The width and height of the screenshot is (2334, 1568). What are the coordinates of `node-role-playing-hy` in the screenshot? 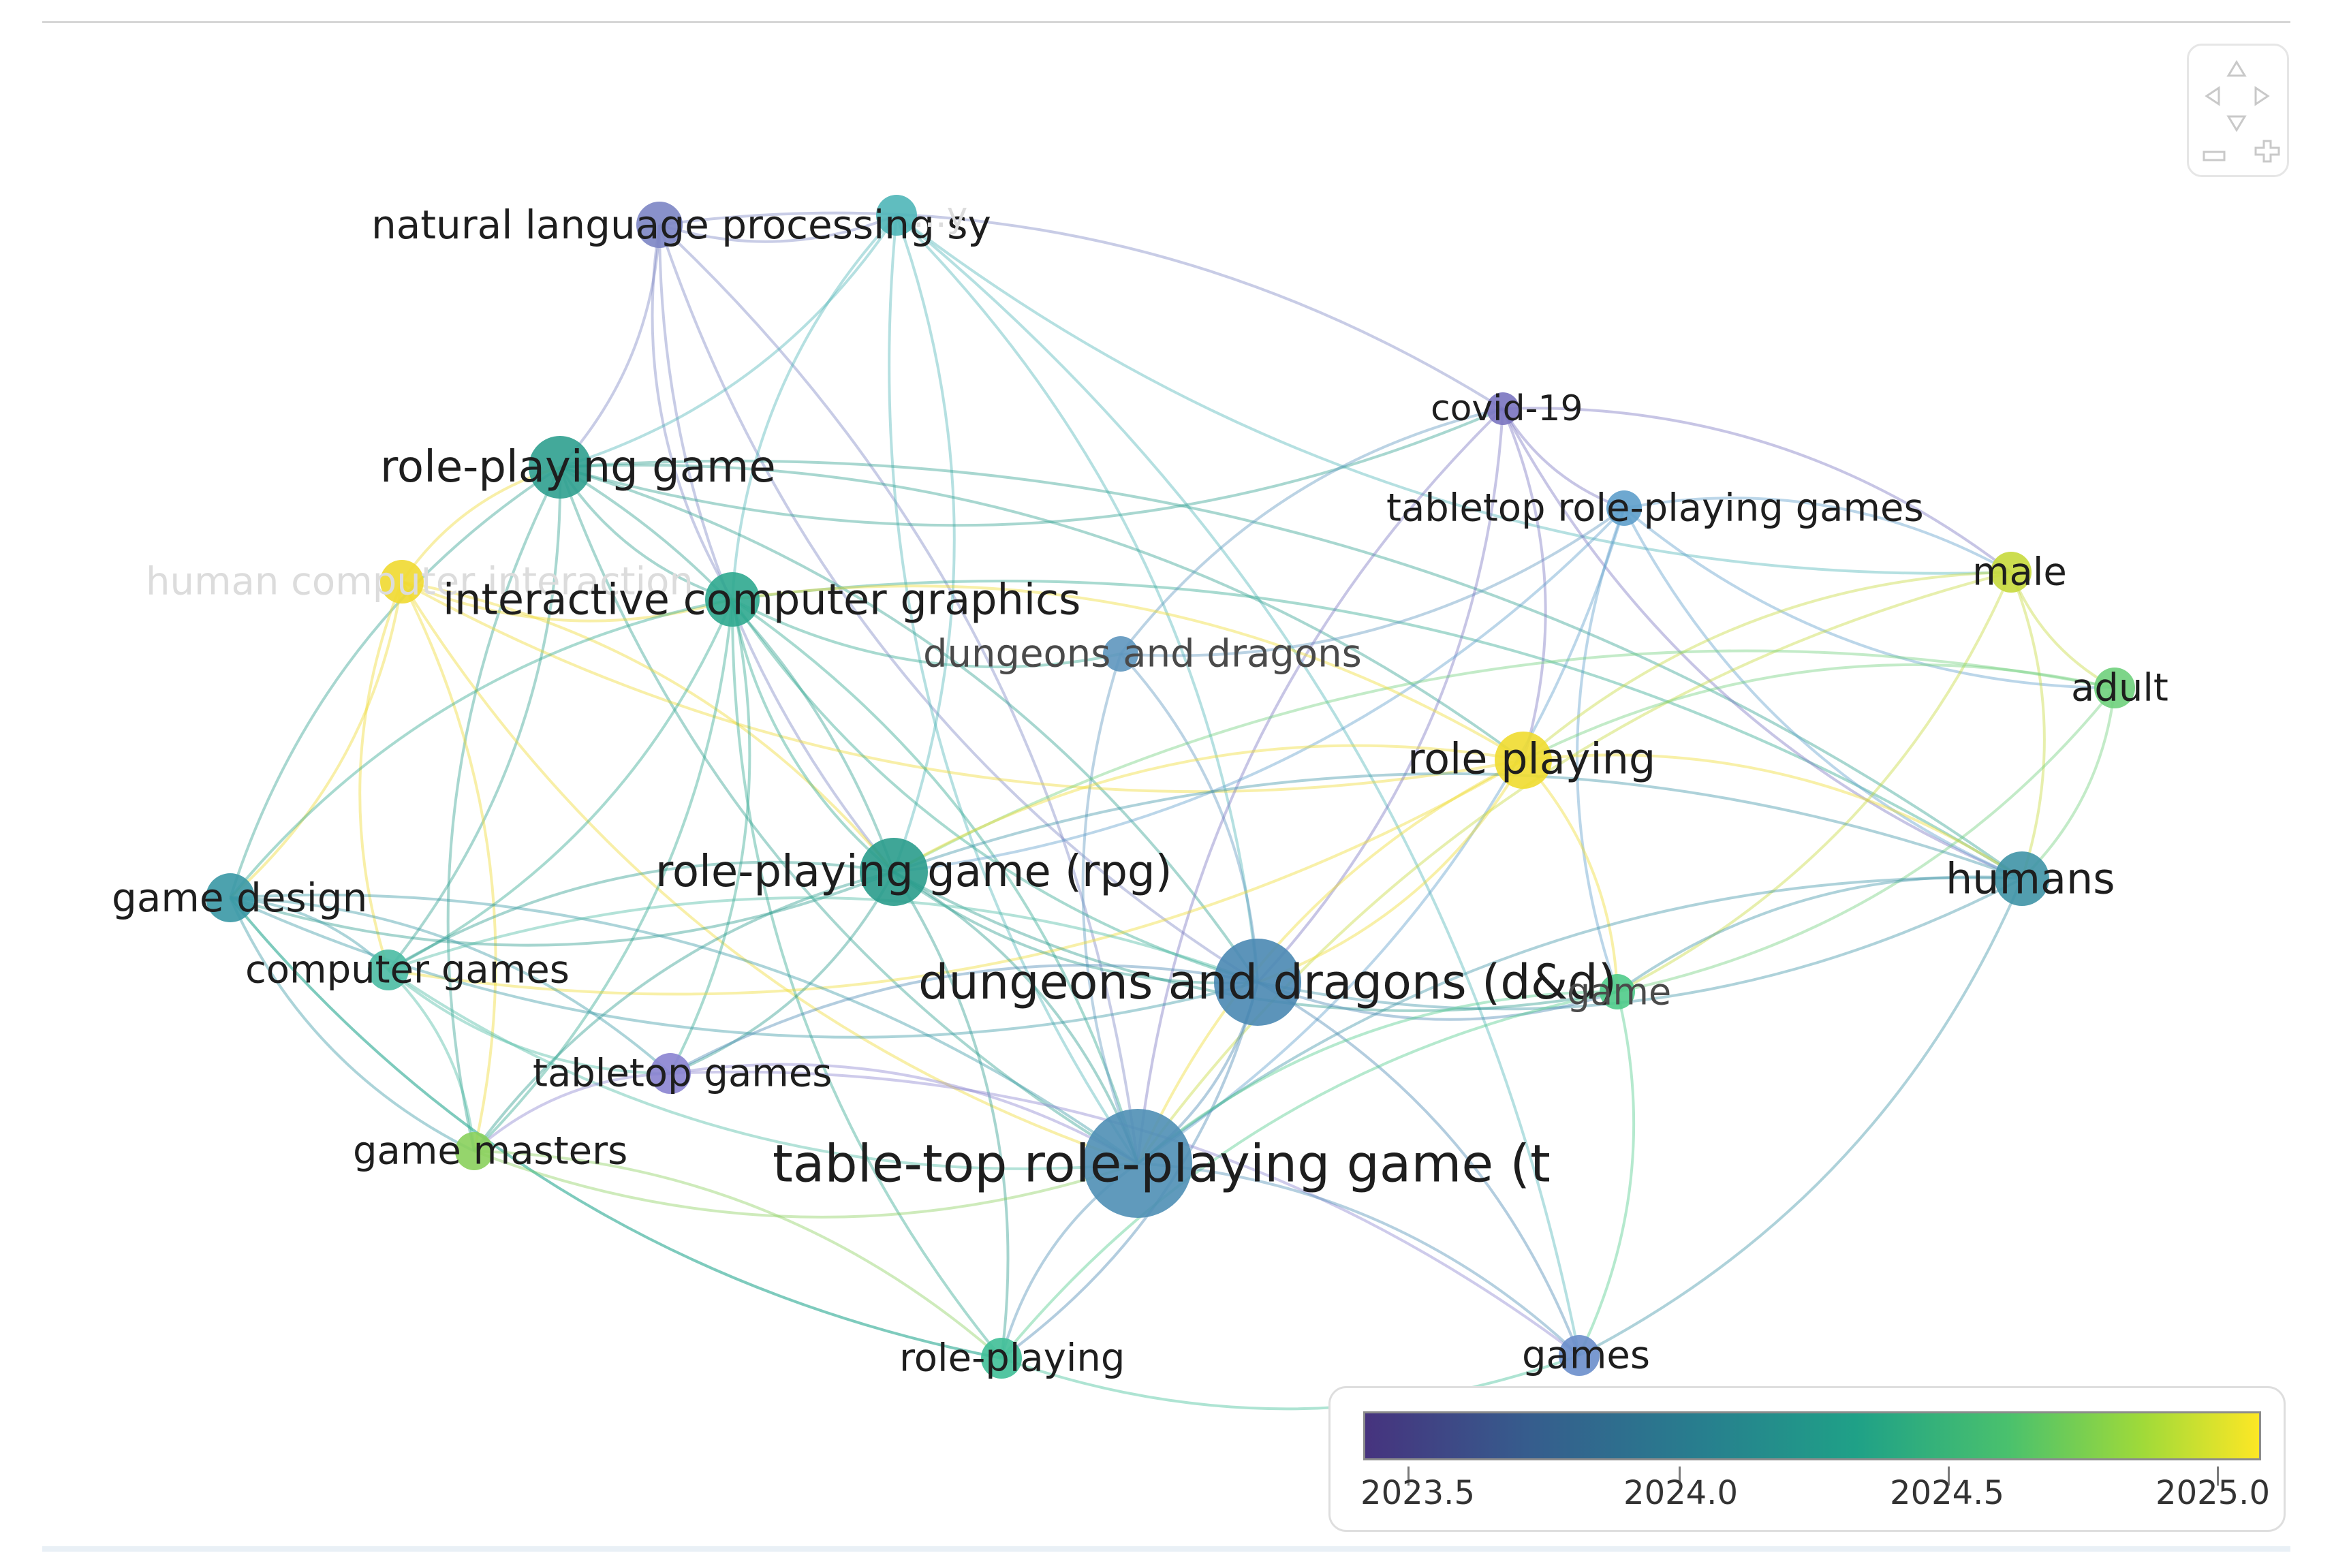 It's located at (1001, 1358).